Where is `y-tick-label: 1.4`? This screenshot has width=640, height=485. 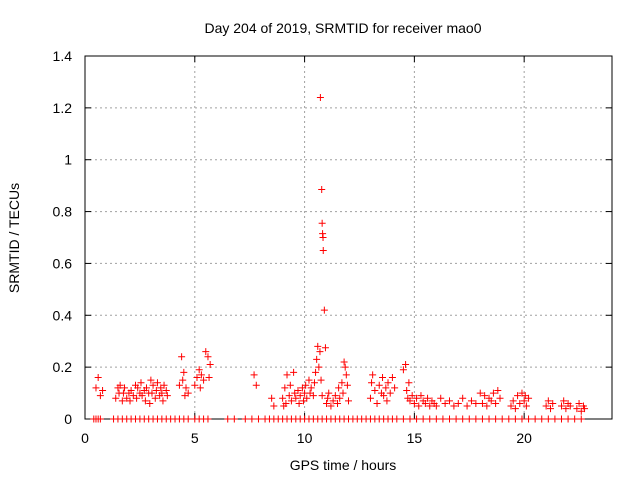 y-tick-label: 1.4 is located at coordinates (63, 56).